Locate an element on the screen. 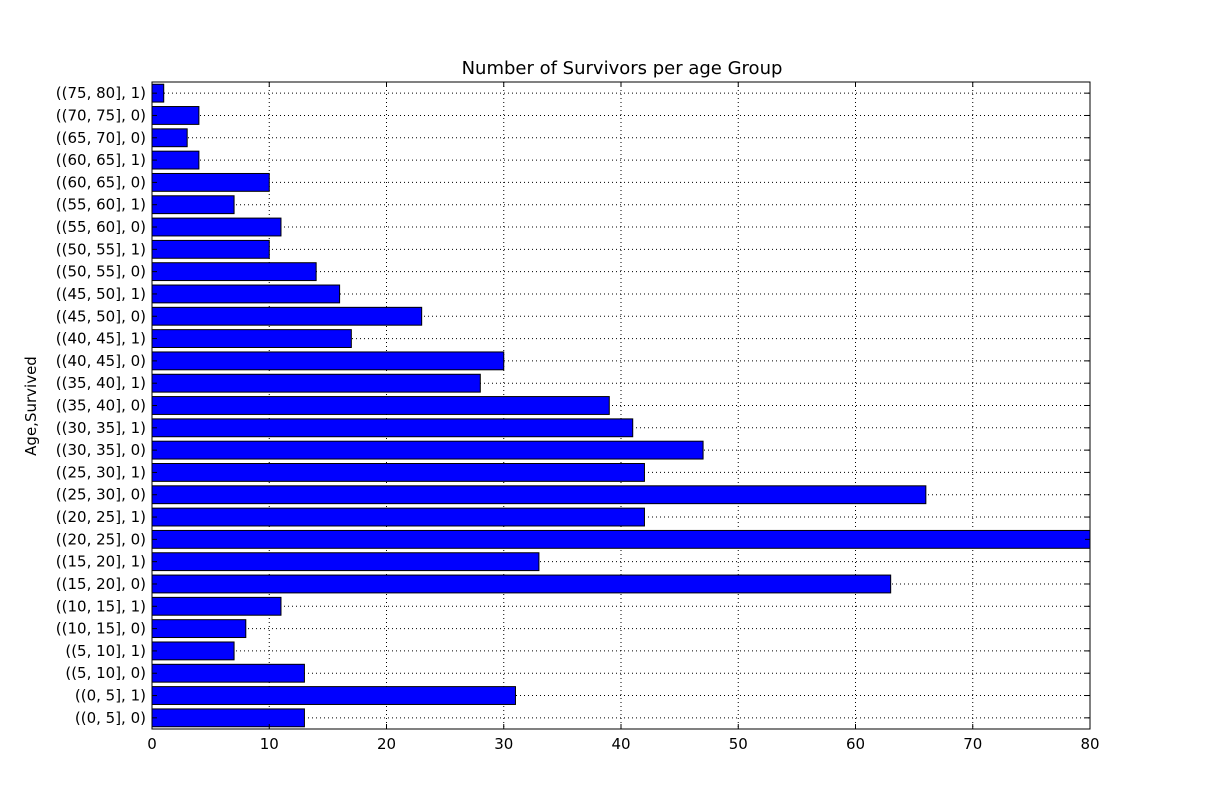 The image size is (1212, 812). y-tick-label: ((10, 15], 1) is located at coordinates (101, 606).